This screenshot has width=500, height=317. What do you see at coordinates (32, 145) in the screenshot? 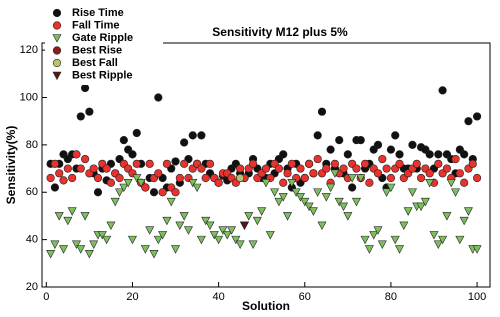
I see `y-tick-label: 80` at bounding box center [32, 145].